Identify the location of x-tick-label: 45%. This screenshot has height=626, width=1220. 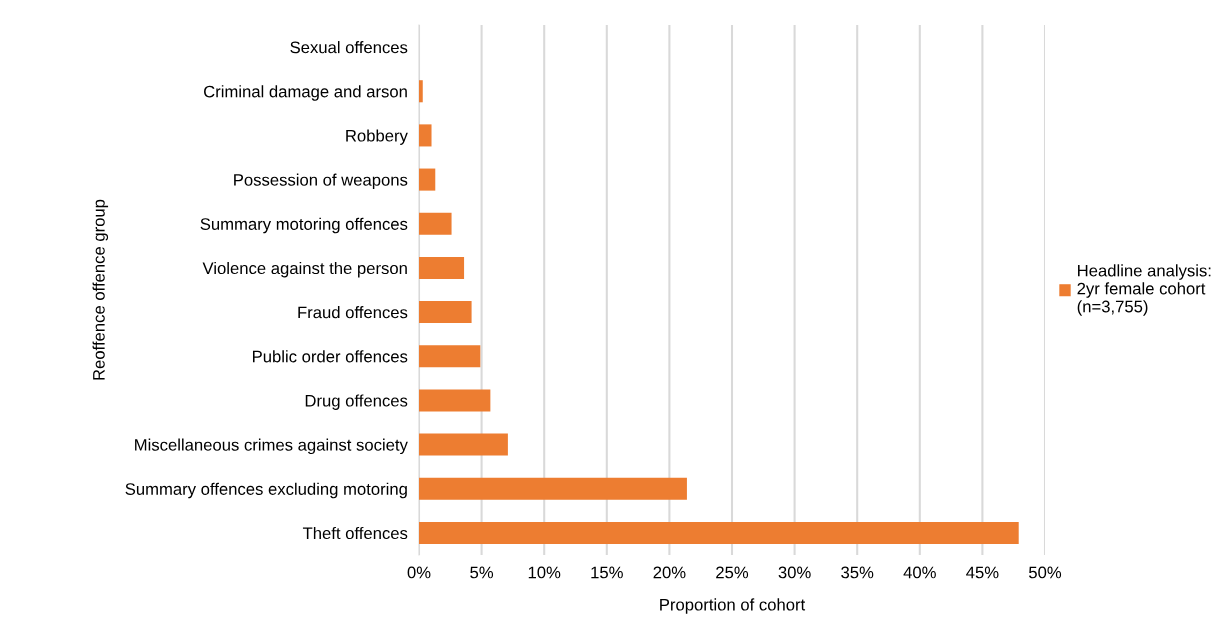
(982, 572).